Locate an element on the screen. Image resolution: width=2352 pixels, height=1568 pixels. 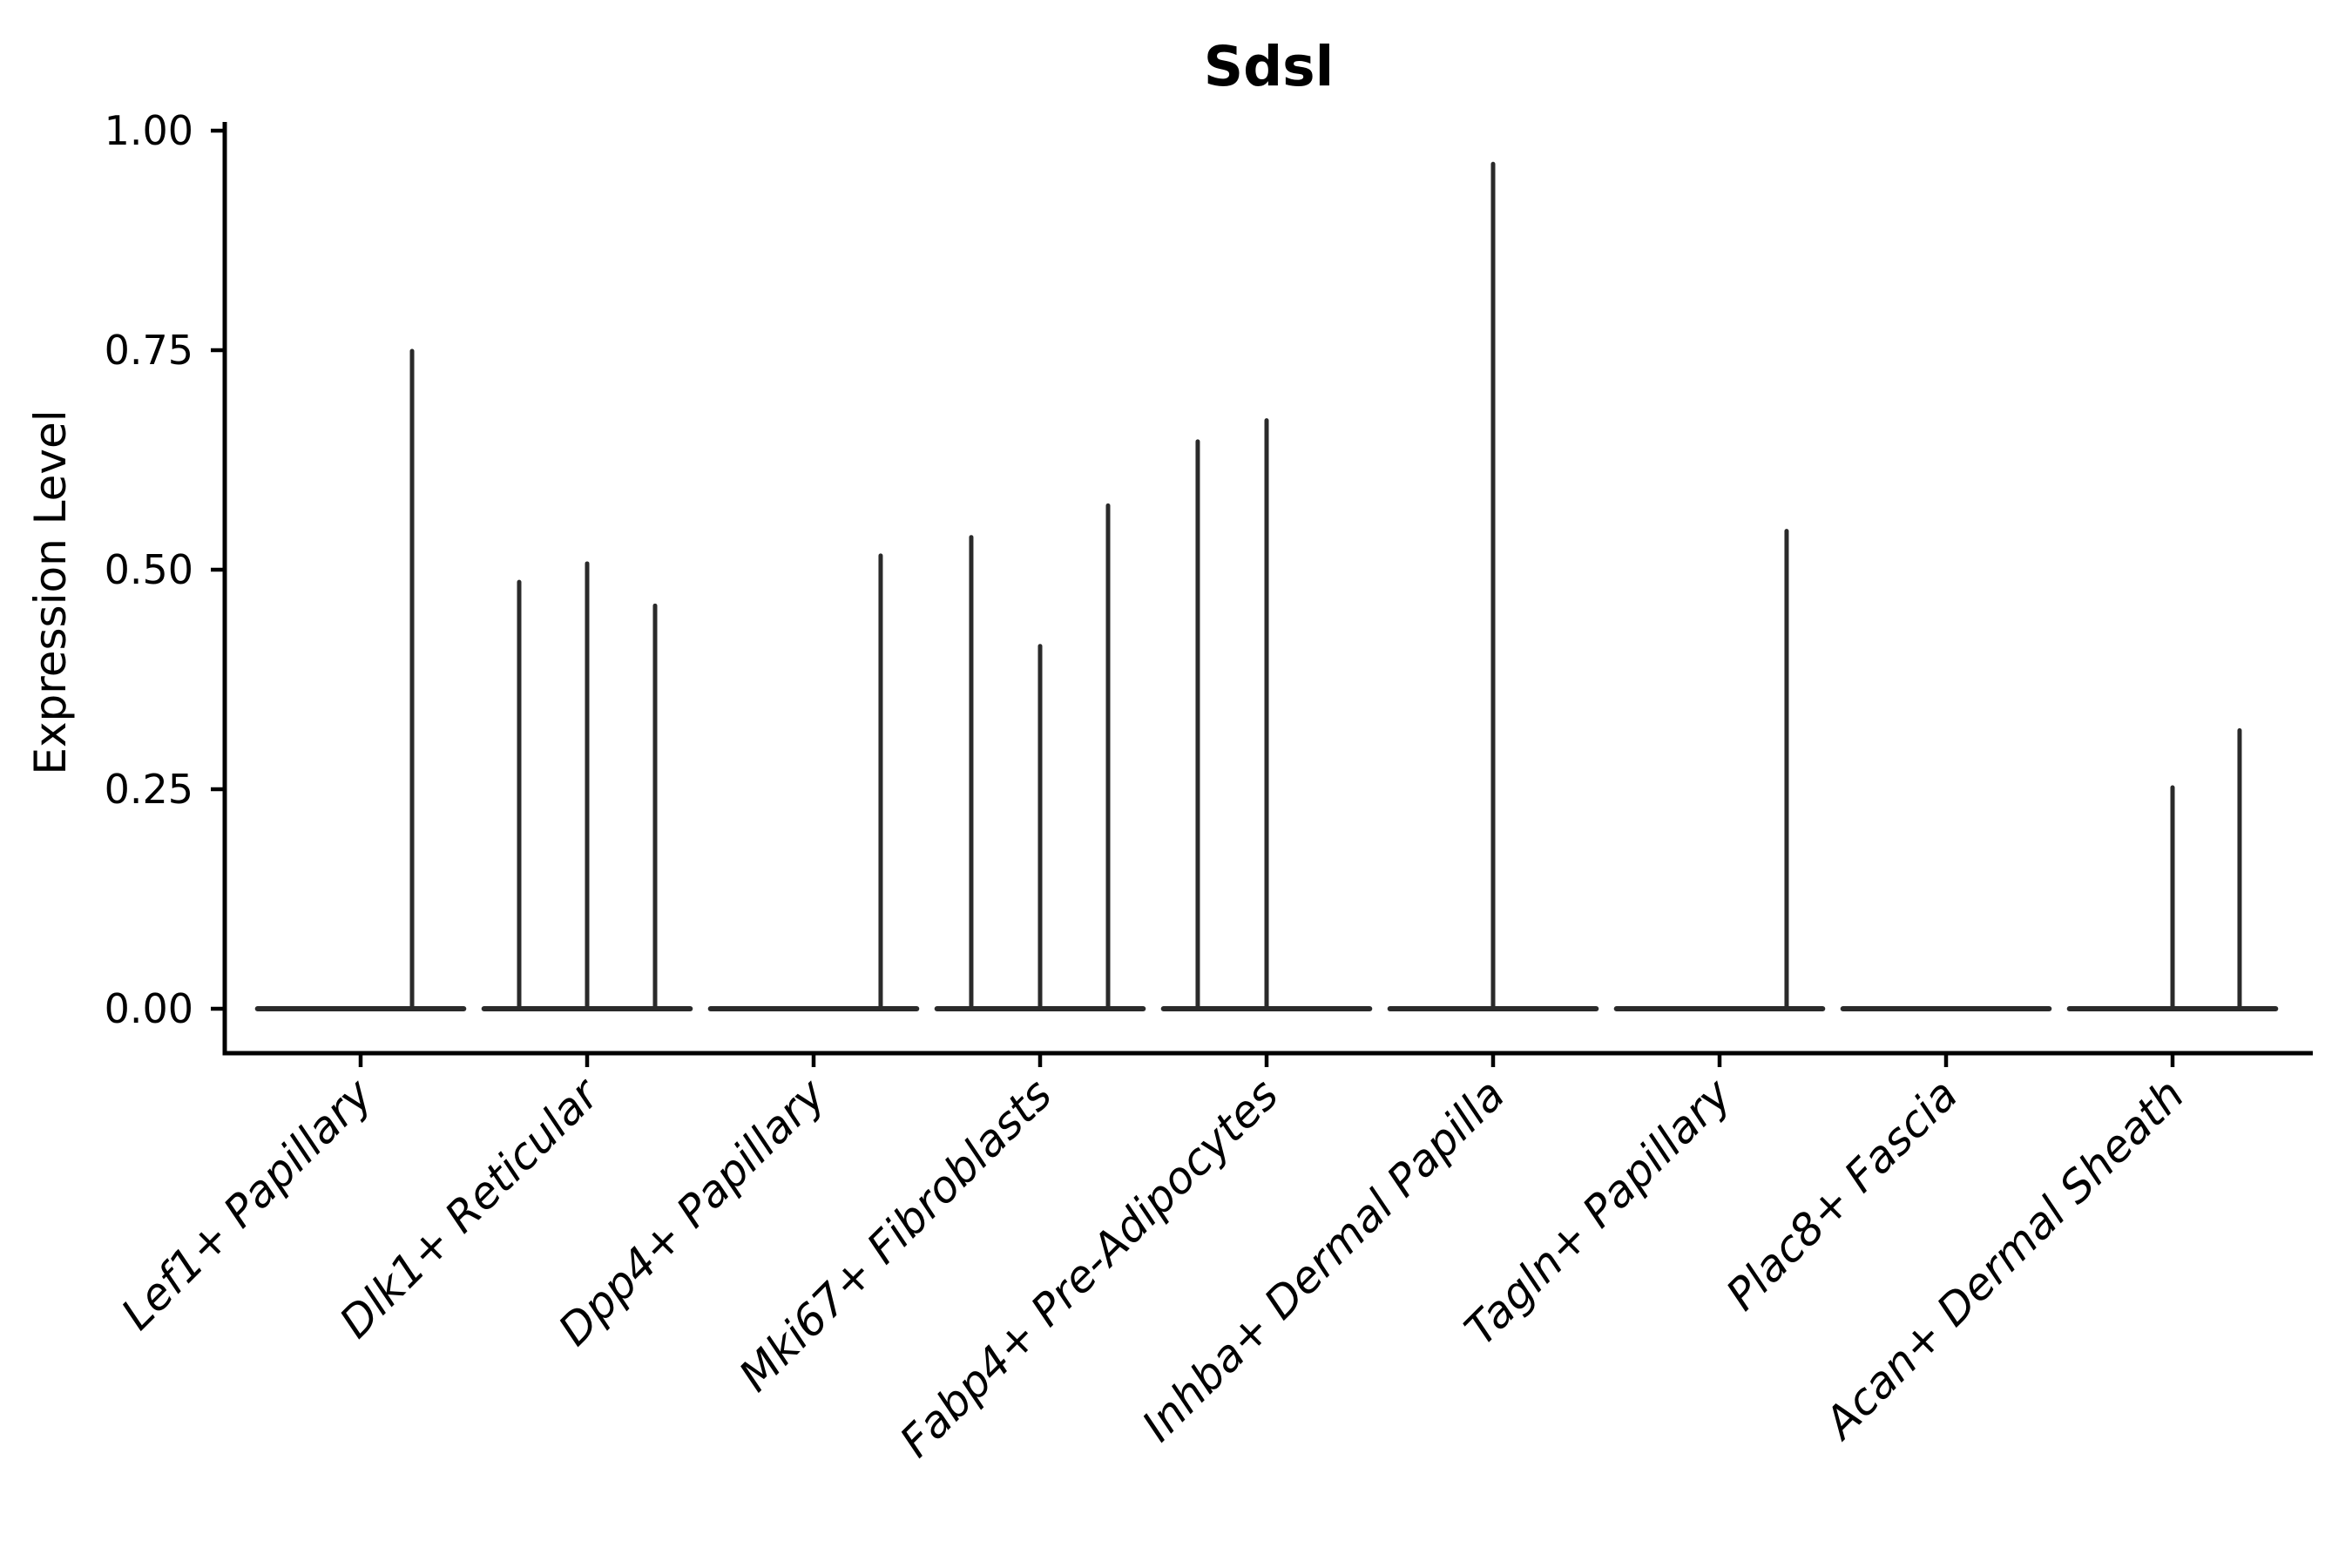
x-category-label: Inhba+ Dermal Papilla is located at coordinates (1323, 1260).